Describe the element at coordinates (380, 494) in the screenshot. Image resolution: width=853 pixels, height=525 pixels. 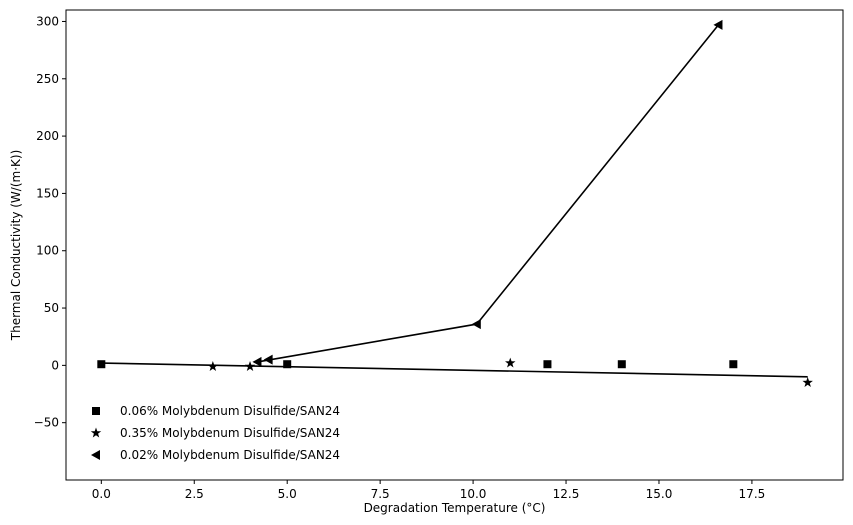
I see `x-tick-label: 7.5` at that location.